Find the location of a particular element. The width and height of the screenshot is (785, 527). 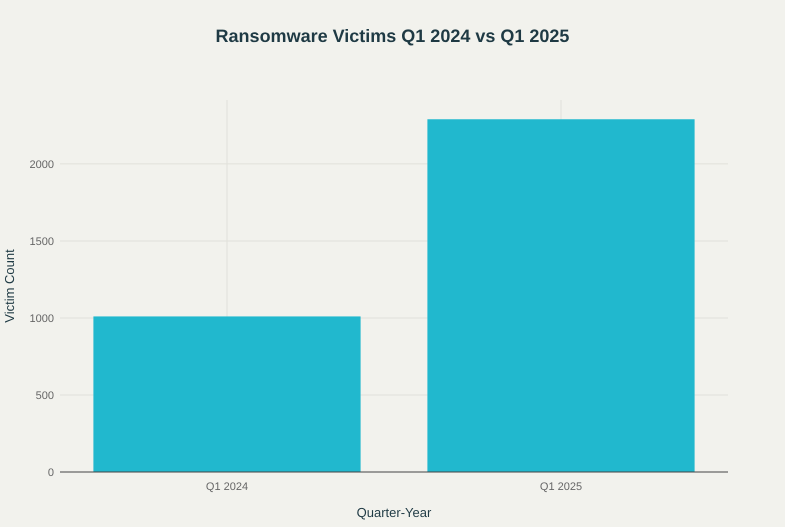

y-tick-label: 500 is located at coordinates (45, 396).